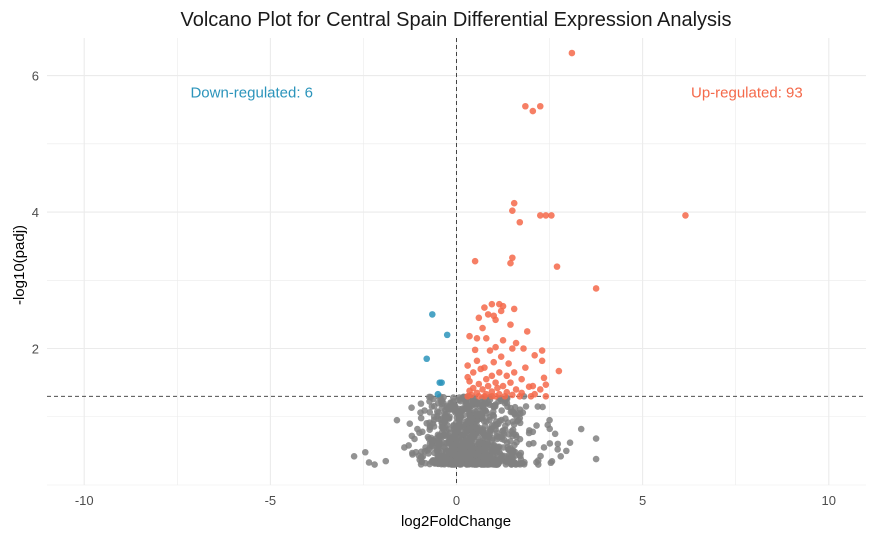 This screenshot has height=540, width=875. What do you see at coordinates (829, 500) in the screenshot?
I see `x-tick-label: 10` at bounding box center [829, 500].